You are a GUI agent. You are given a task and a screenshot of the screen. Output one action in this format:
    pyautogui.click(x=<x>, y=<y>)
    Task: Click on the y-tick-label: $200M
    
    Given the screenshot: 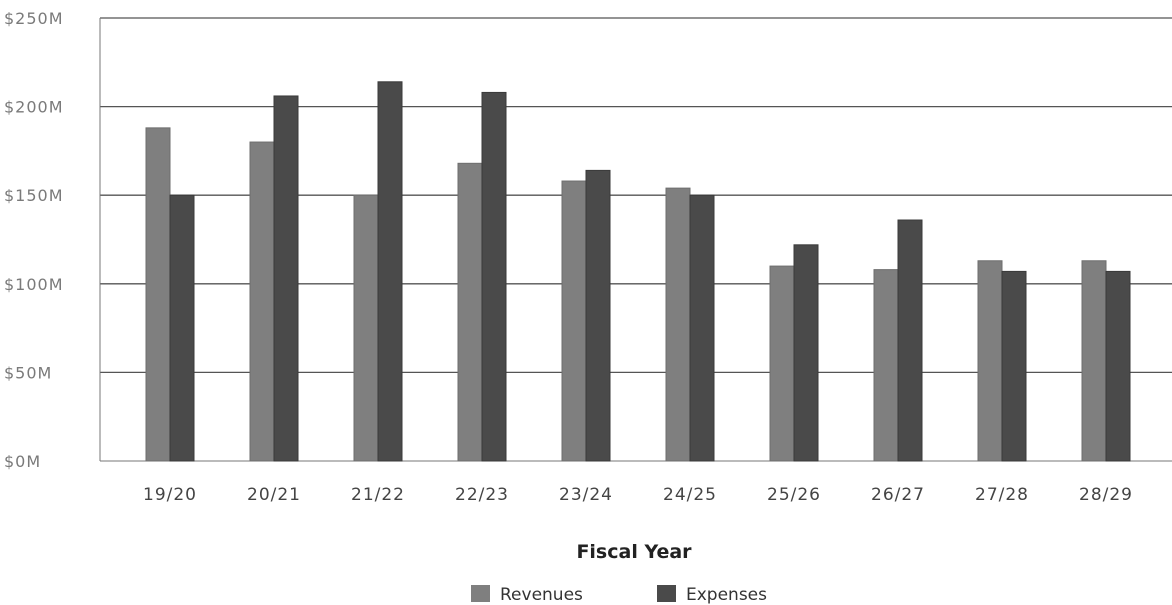 What is the action you would take?
    pyautogui.click(x=34, y=107)
    